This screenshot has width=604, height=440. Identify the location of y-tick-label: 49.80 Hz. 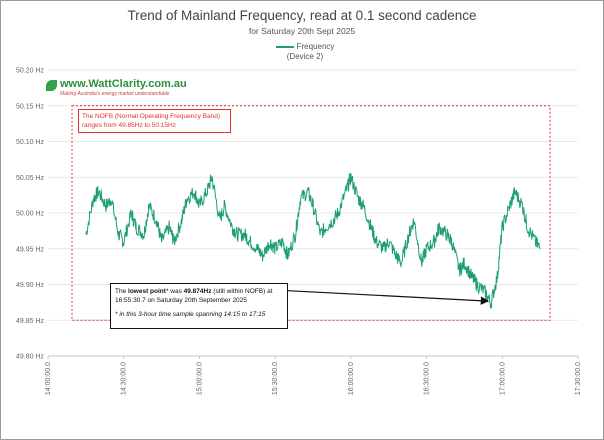
(30, 357).